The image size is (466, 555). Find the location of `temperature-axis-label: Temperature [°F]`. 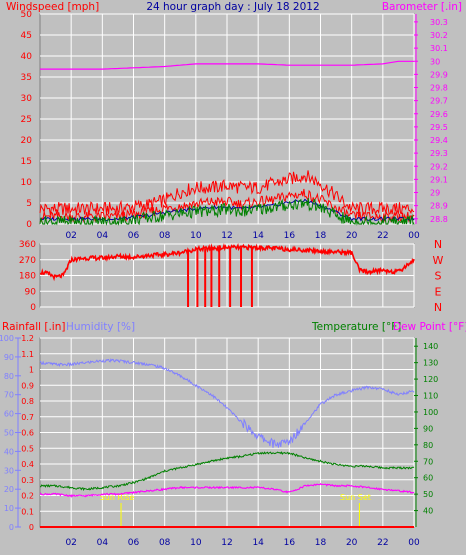

temperature-axis-label: Temperature [°F] is located at coordinates (356, 327).